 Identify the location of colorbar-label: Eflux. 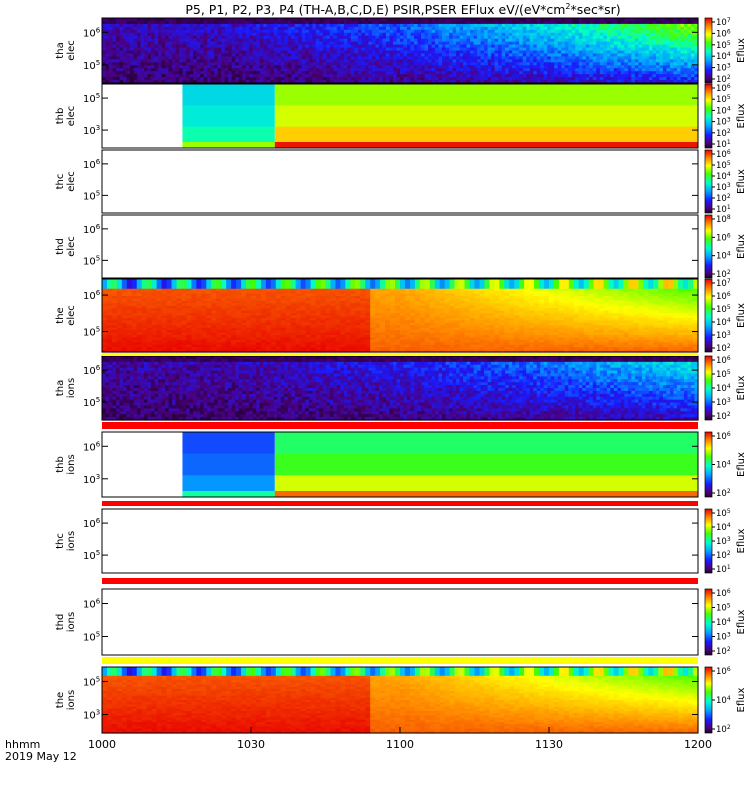
(741, 50).